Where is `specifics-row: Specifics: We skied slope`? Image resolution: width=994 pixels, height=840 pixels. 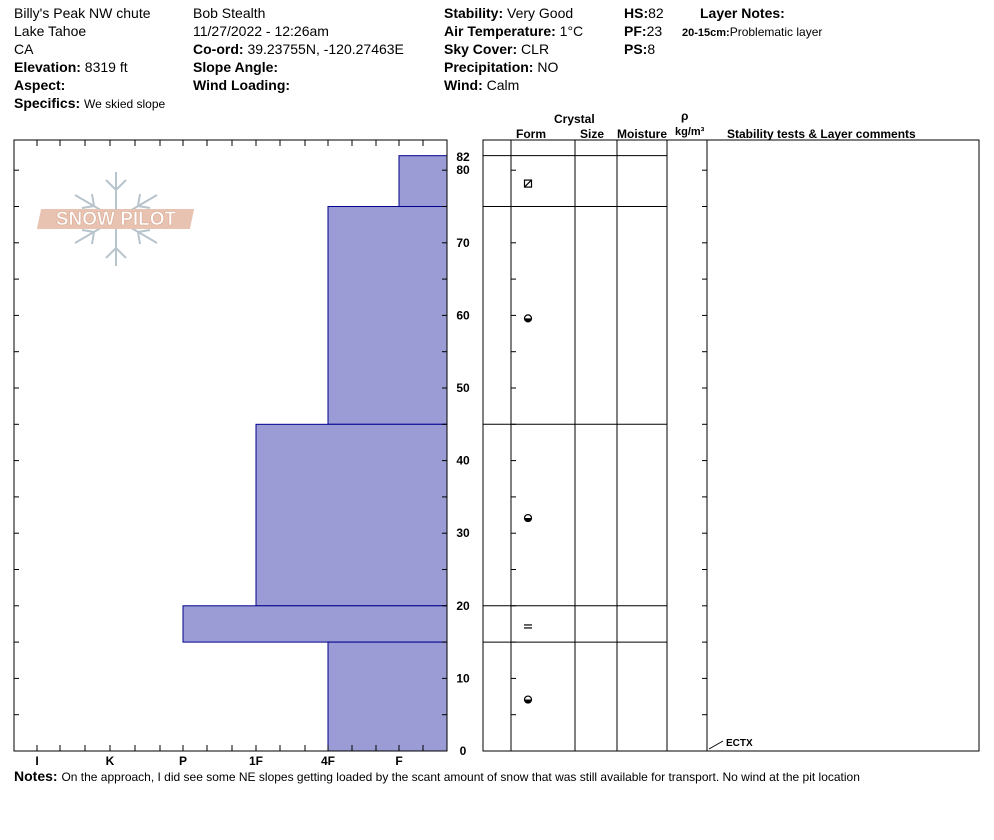 specifics-row: Specifics: We skied slope is located at coordinates (89, 103).